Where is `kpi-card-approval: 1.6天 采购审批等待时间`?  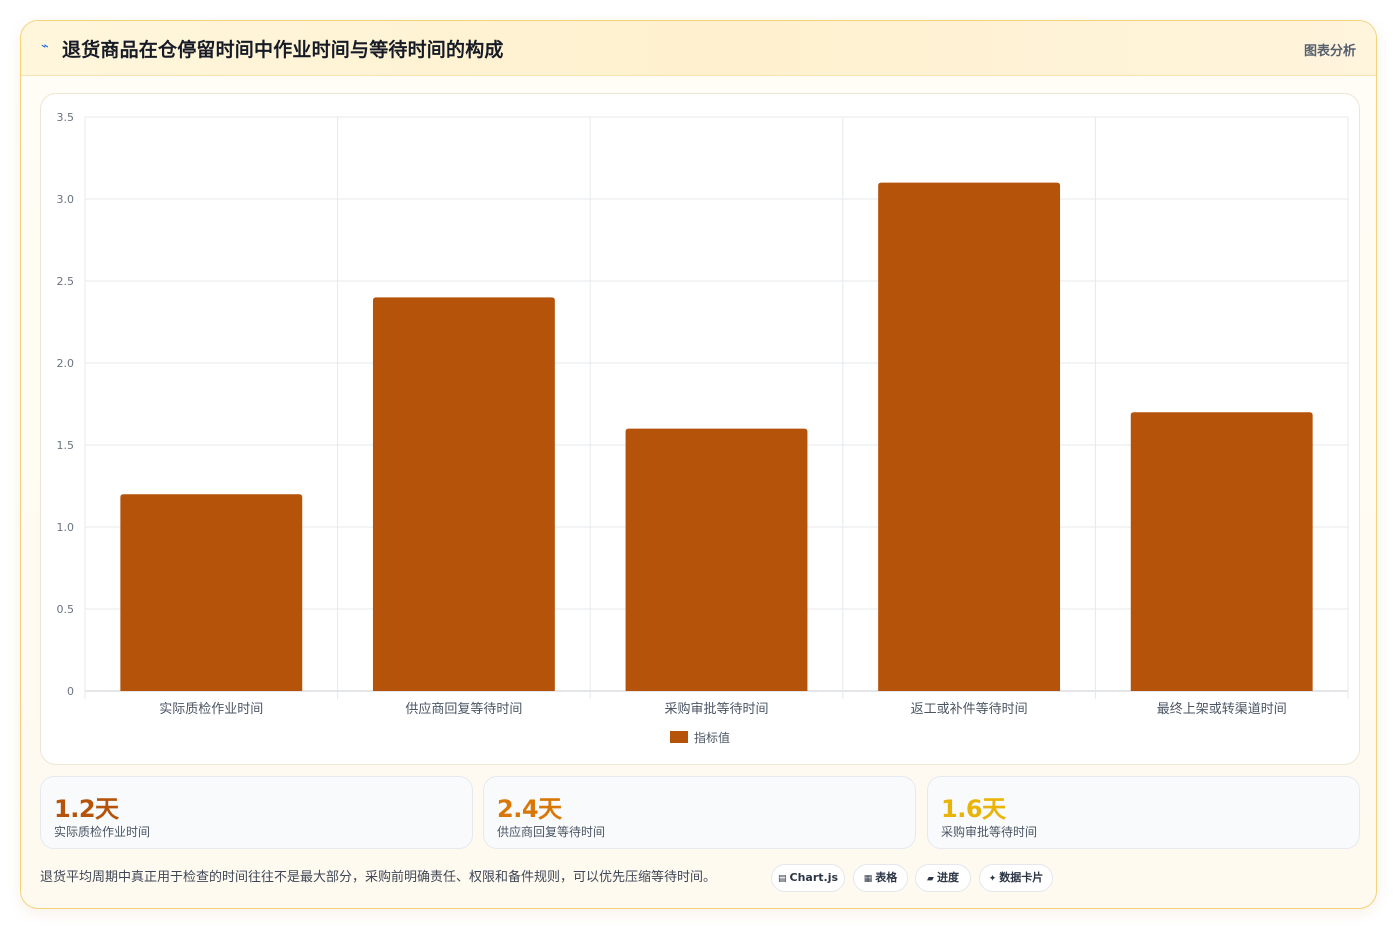 kpi-card-approval: 1.6天 采购审批等待时间 is located at coordinates (1143, 812).